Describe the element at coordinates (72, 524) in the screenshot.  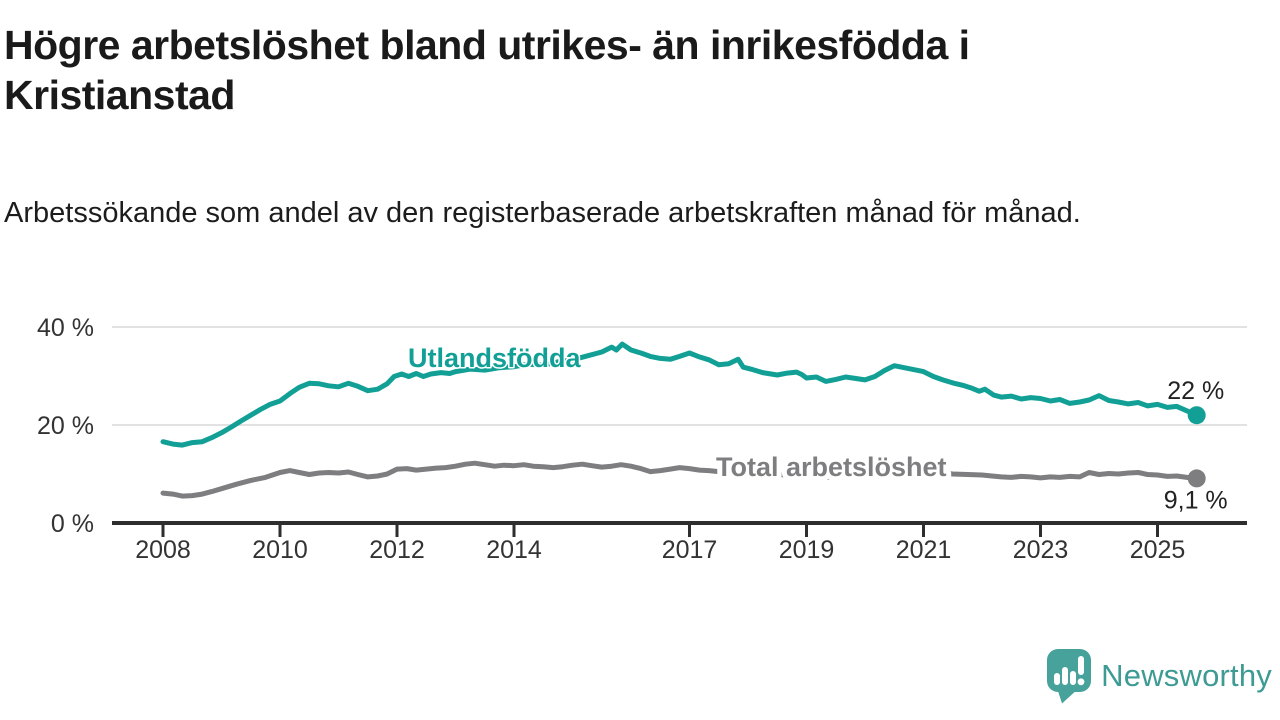
I see `y-tick-label: 0 %` at that location.